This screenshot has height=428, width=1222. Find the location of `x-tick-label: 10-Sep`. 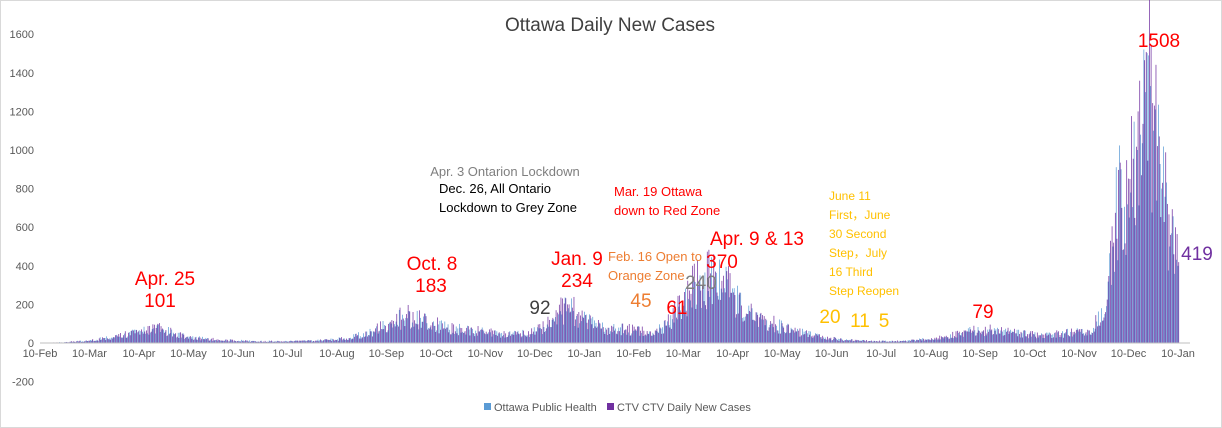

x-tick-label: 10-Sep is located at coordinates (979, 354).